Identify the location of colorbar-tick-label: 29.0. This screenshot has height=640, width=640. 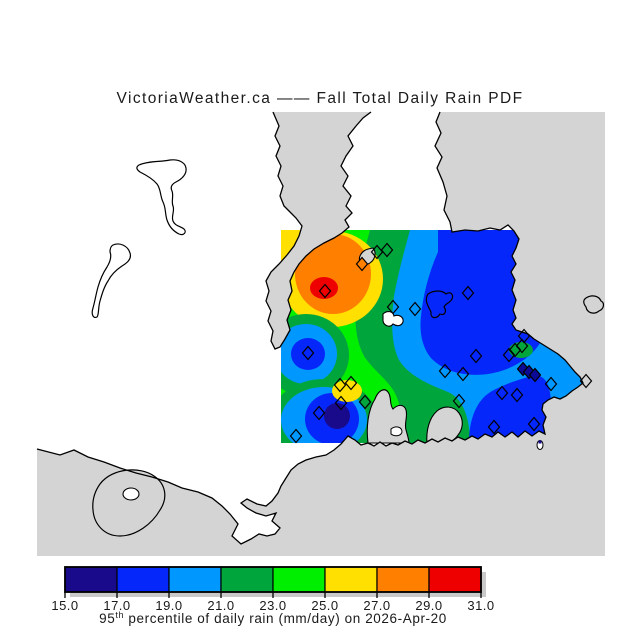
(428, 605).